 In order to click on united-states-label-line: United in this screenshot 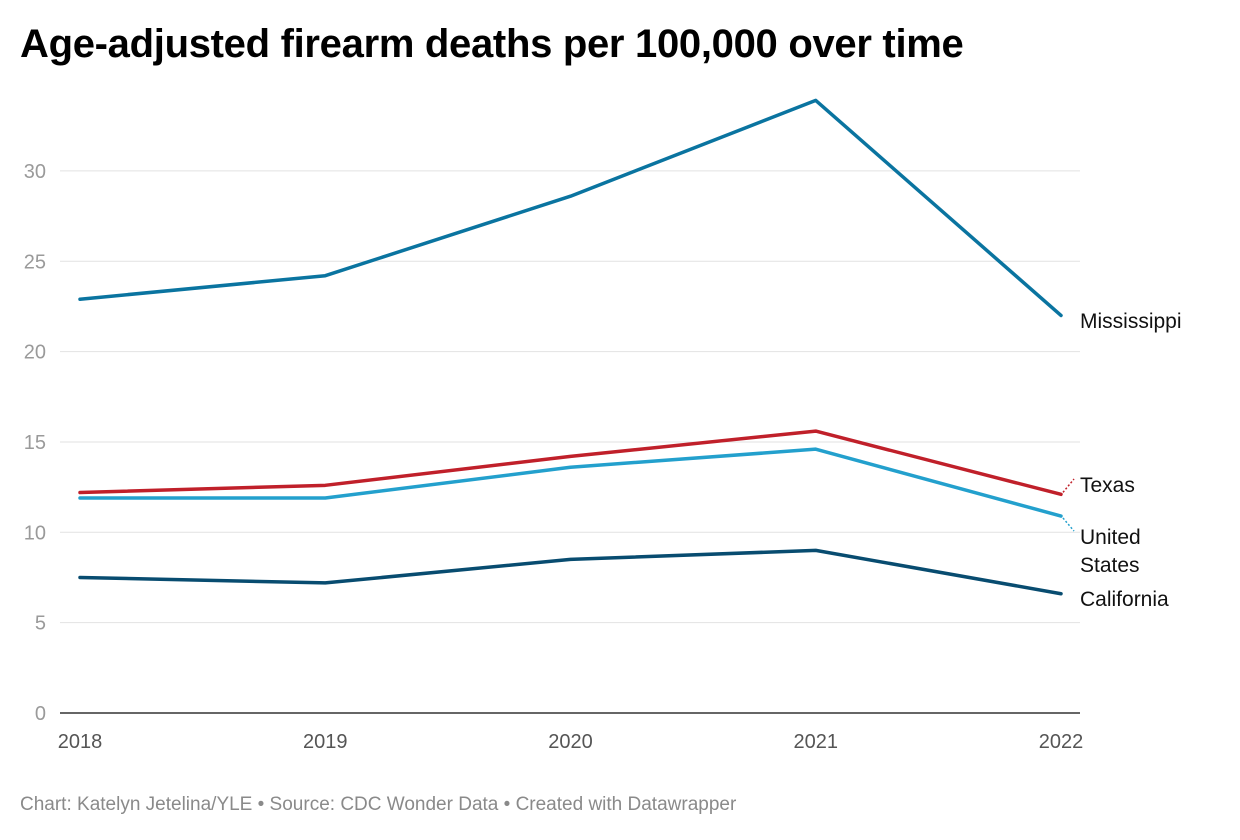, I will do `click(1110, 537)`.